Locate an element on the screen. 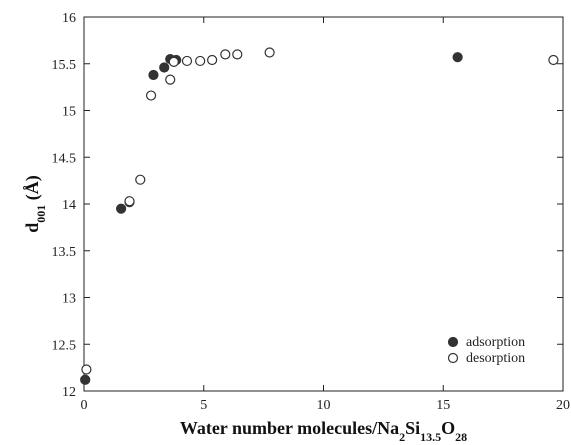  y-tick-label: 12.5 is located at coordinates (64, 345).